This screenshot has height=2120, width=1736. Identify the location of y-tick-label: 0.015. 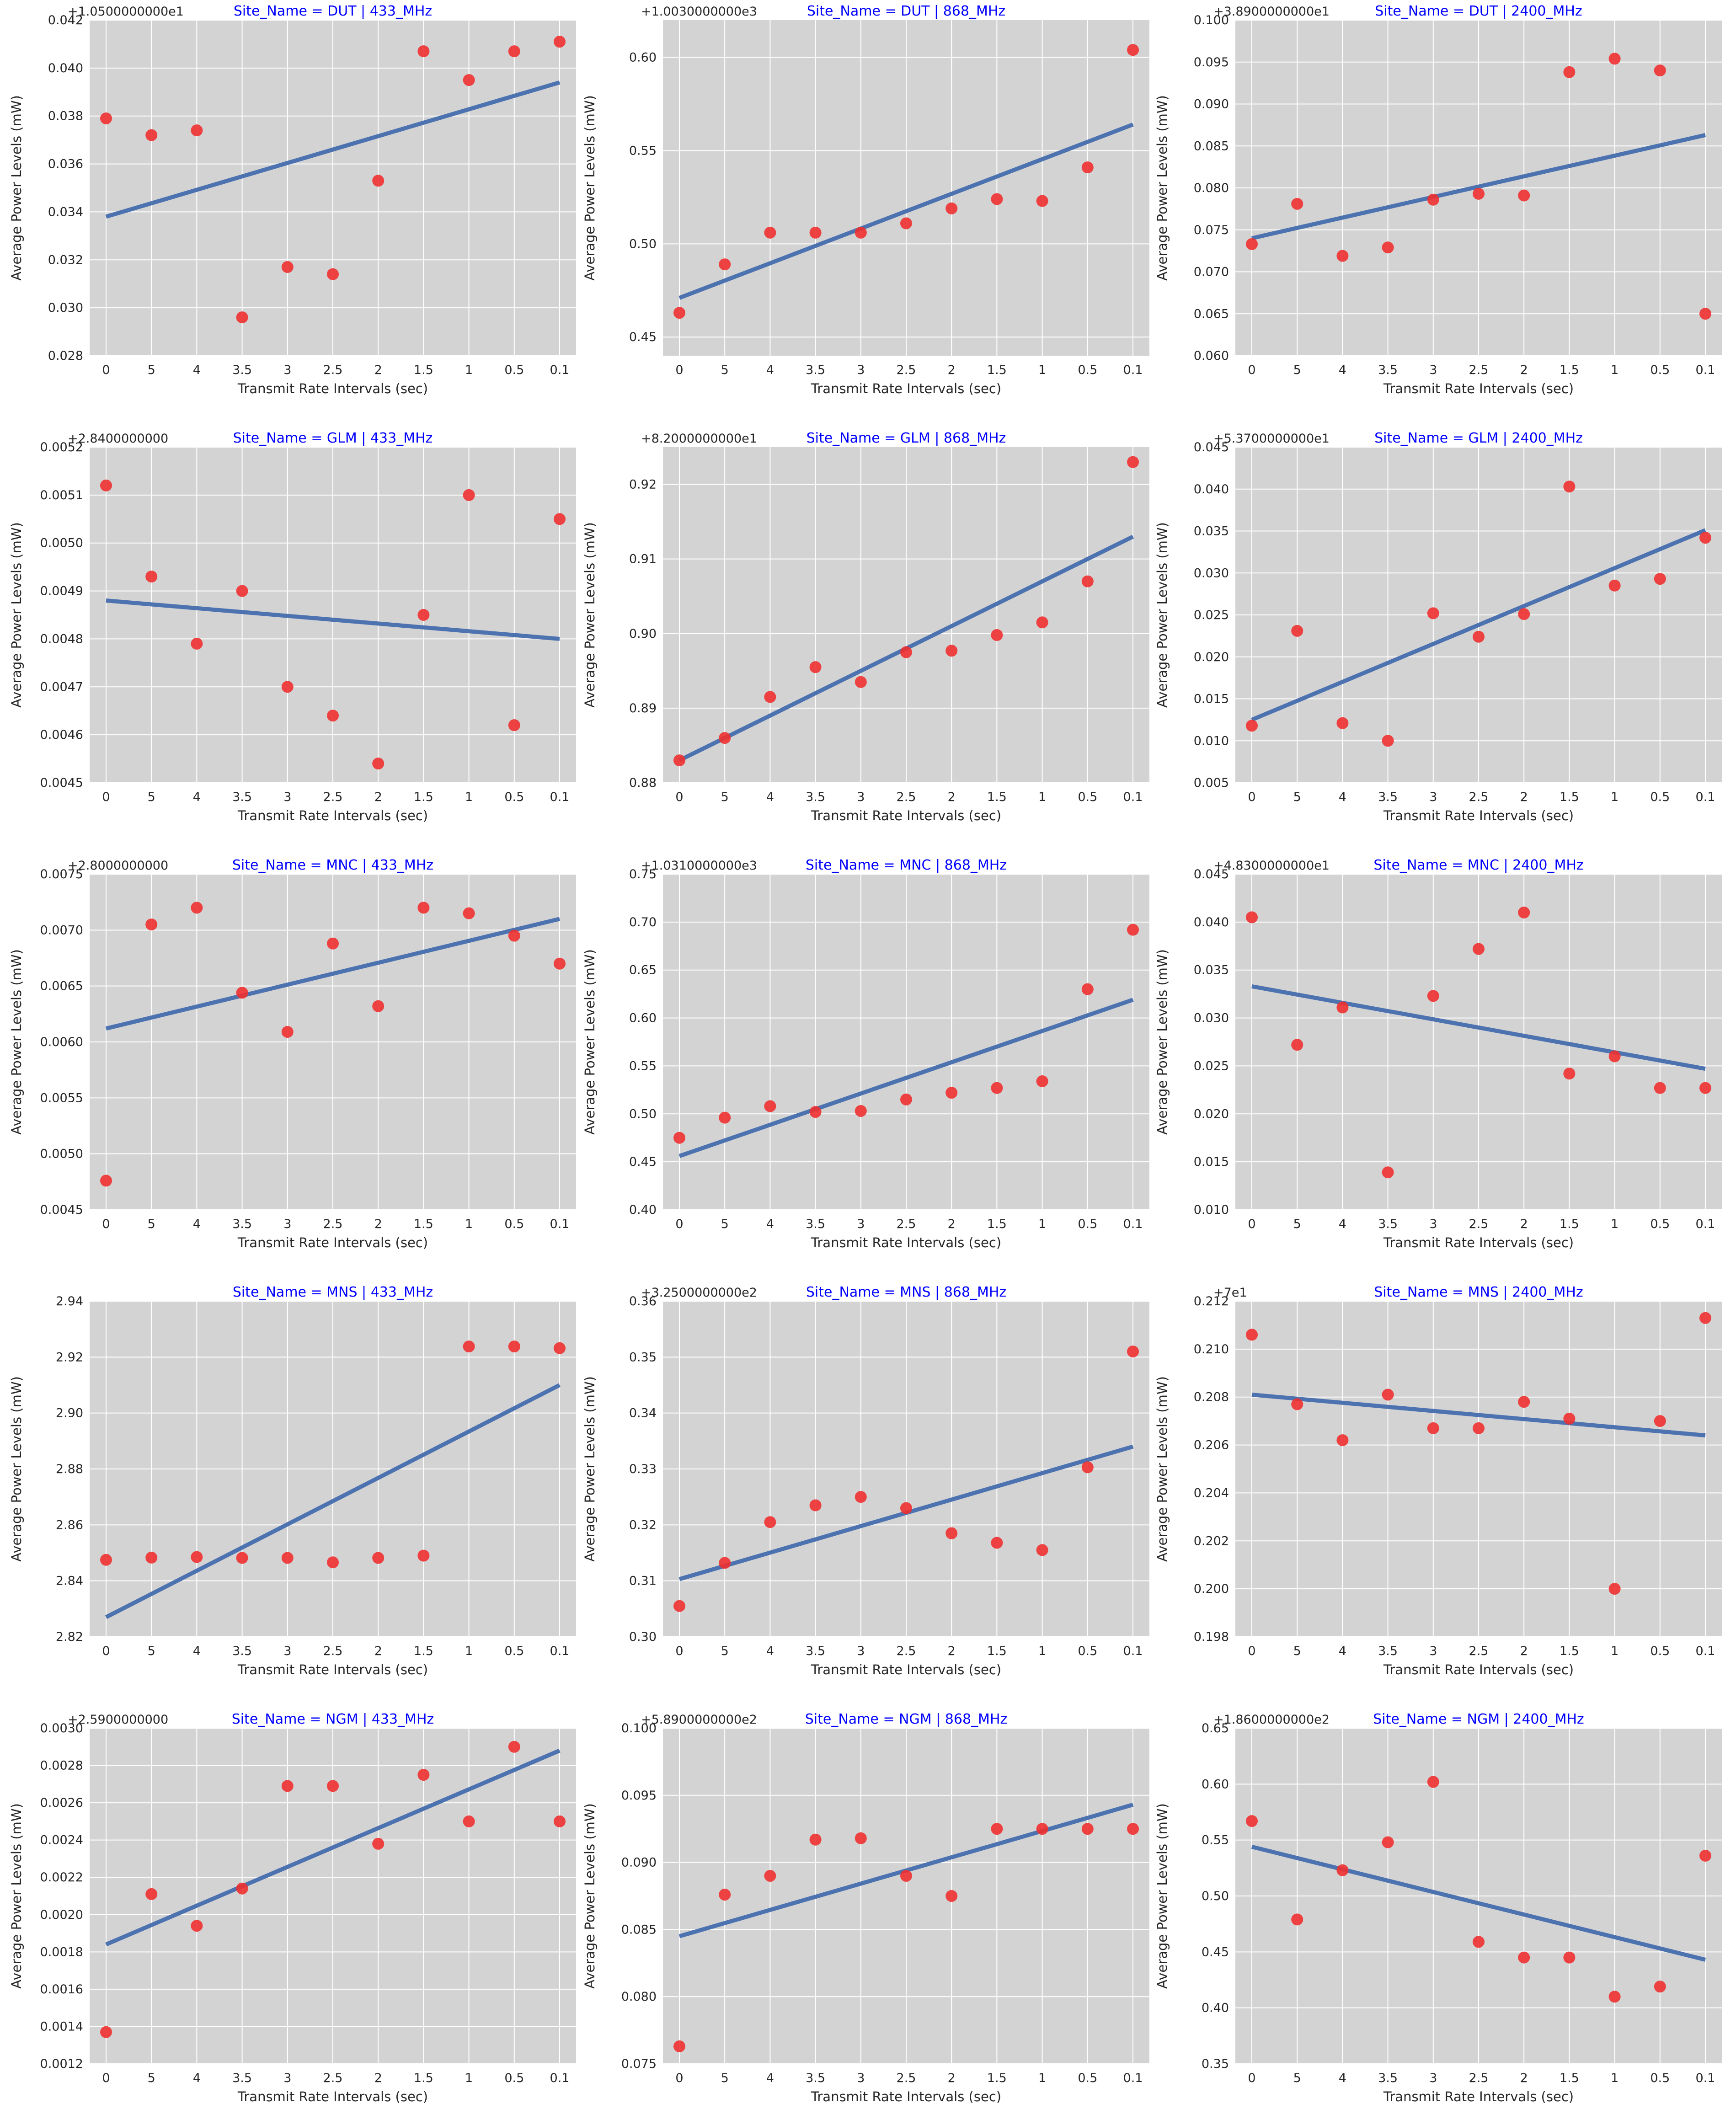
(1211, 699).